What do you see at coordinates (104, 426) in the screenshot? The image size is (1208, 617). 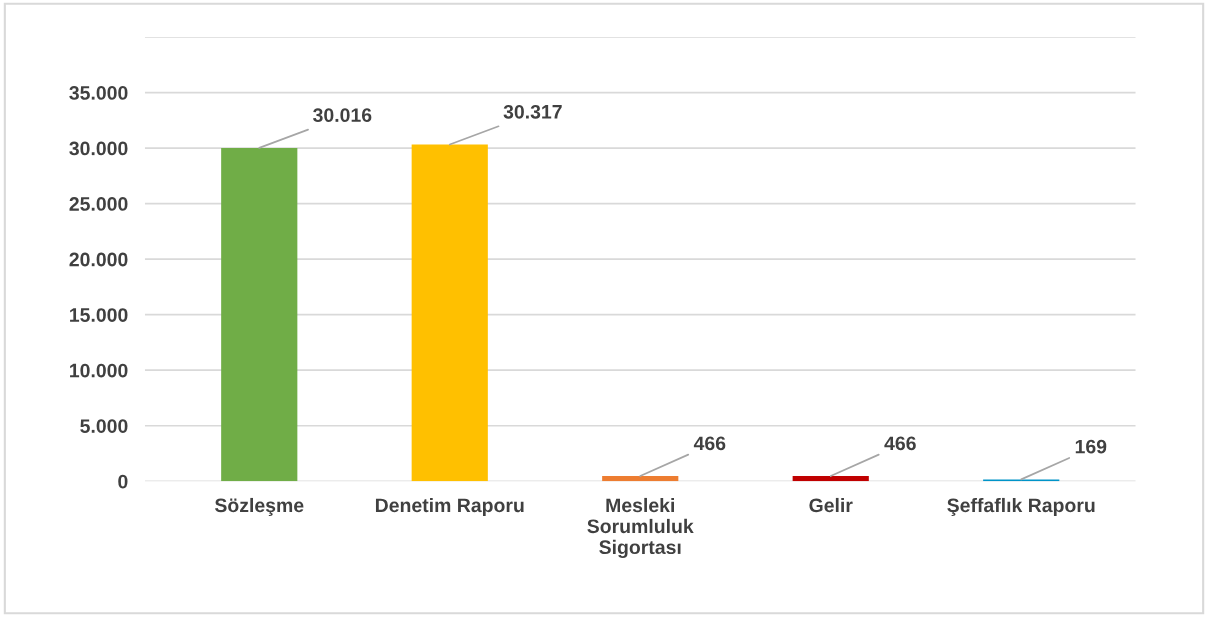 I see `y-tick-label: 5.000` at bounding box center [104, 426].